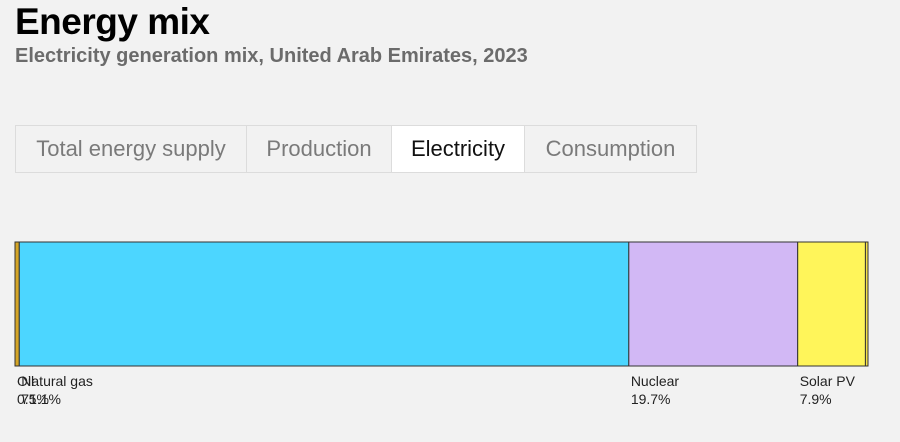 The height and width of the screenshot is (442, 900). What do you see at coordinates (815, 399) in the screenshot?
I see `segment-value: 7.9%` at bounding box center [815, 399].